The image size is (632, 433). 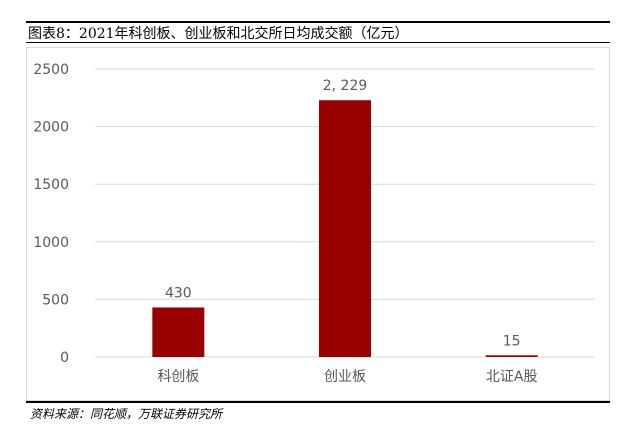 I want to click on x-axis-ticks: 科创板 创业板 北证A股, so click(x=347, y=377).